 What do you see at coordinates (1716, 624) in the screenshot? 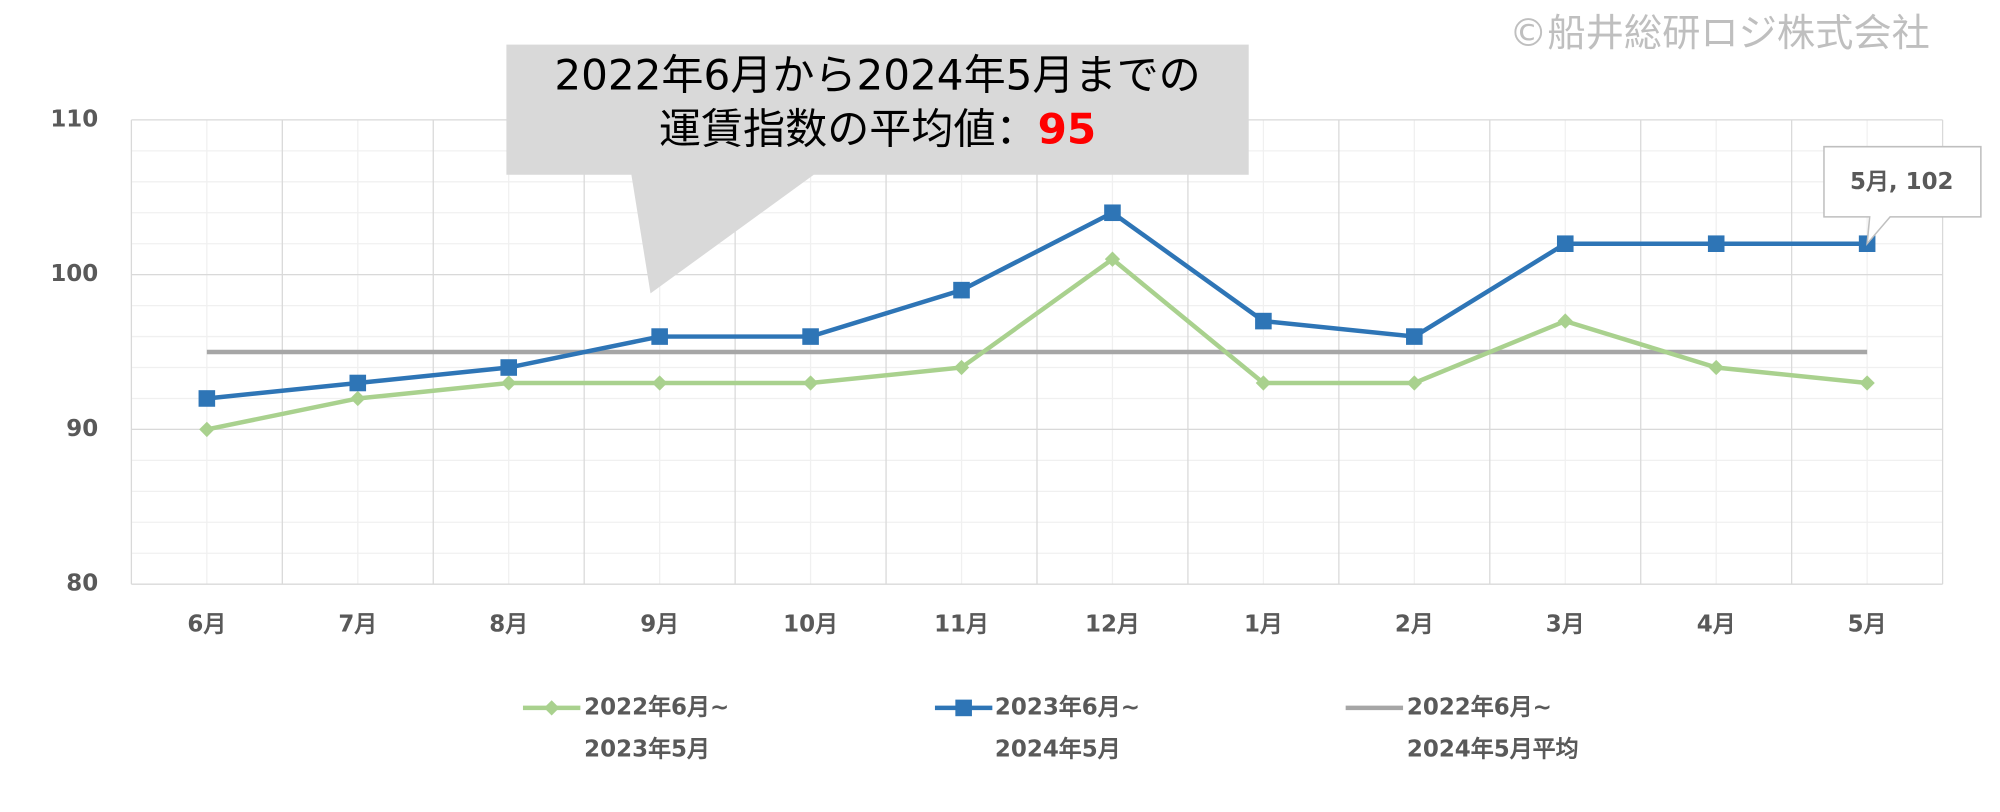
I see `x-tick-label: 4月` at bounding box center [1716, 624].